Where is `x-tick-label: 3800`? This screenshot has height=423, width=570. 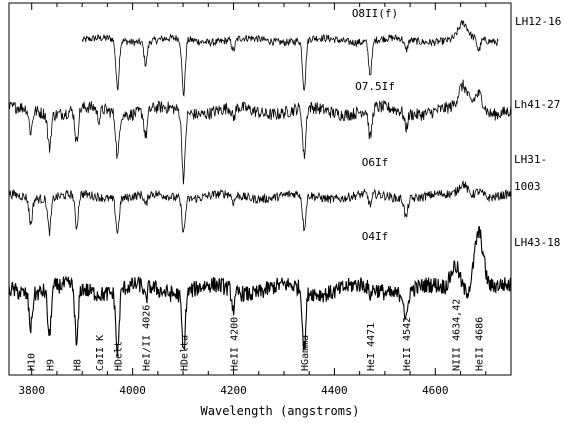 x-tick-label: 3800 is located at coordinates (31, 390).